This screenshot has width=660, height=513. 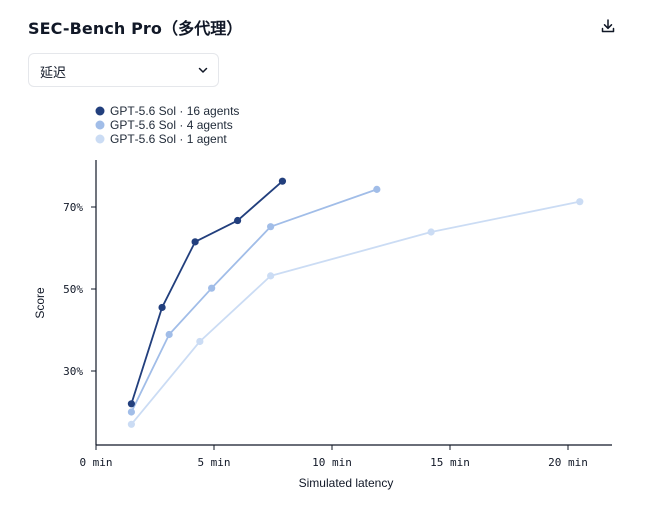 What do you see at coordinates (73, 371) in the screenshot?
I see `y-tick-label: 30%` at bounding box center [73, 371].